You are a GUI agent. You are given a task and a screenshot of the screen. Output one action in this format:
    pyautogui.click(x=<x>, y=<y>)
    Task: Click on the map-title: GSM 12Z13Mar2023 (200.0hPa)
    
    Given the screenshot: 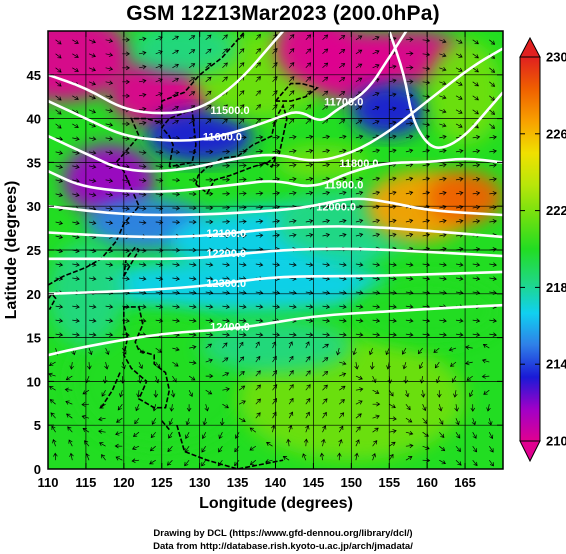 What is the action you would take?
    pyautogui.click(x=283, y=13)
    